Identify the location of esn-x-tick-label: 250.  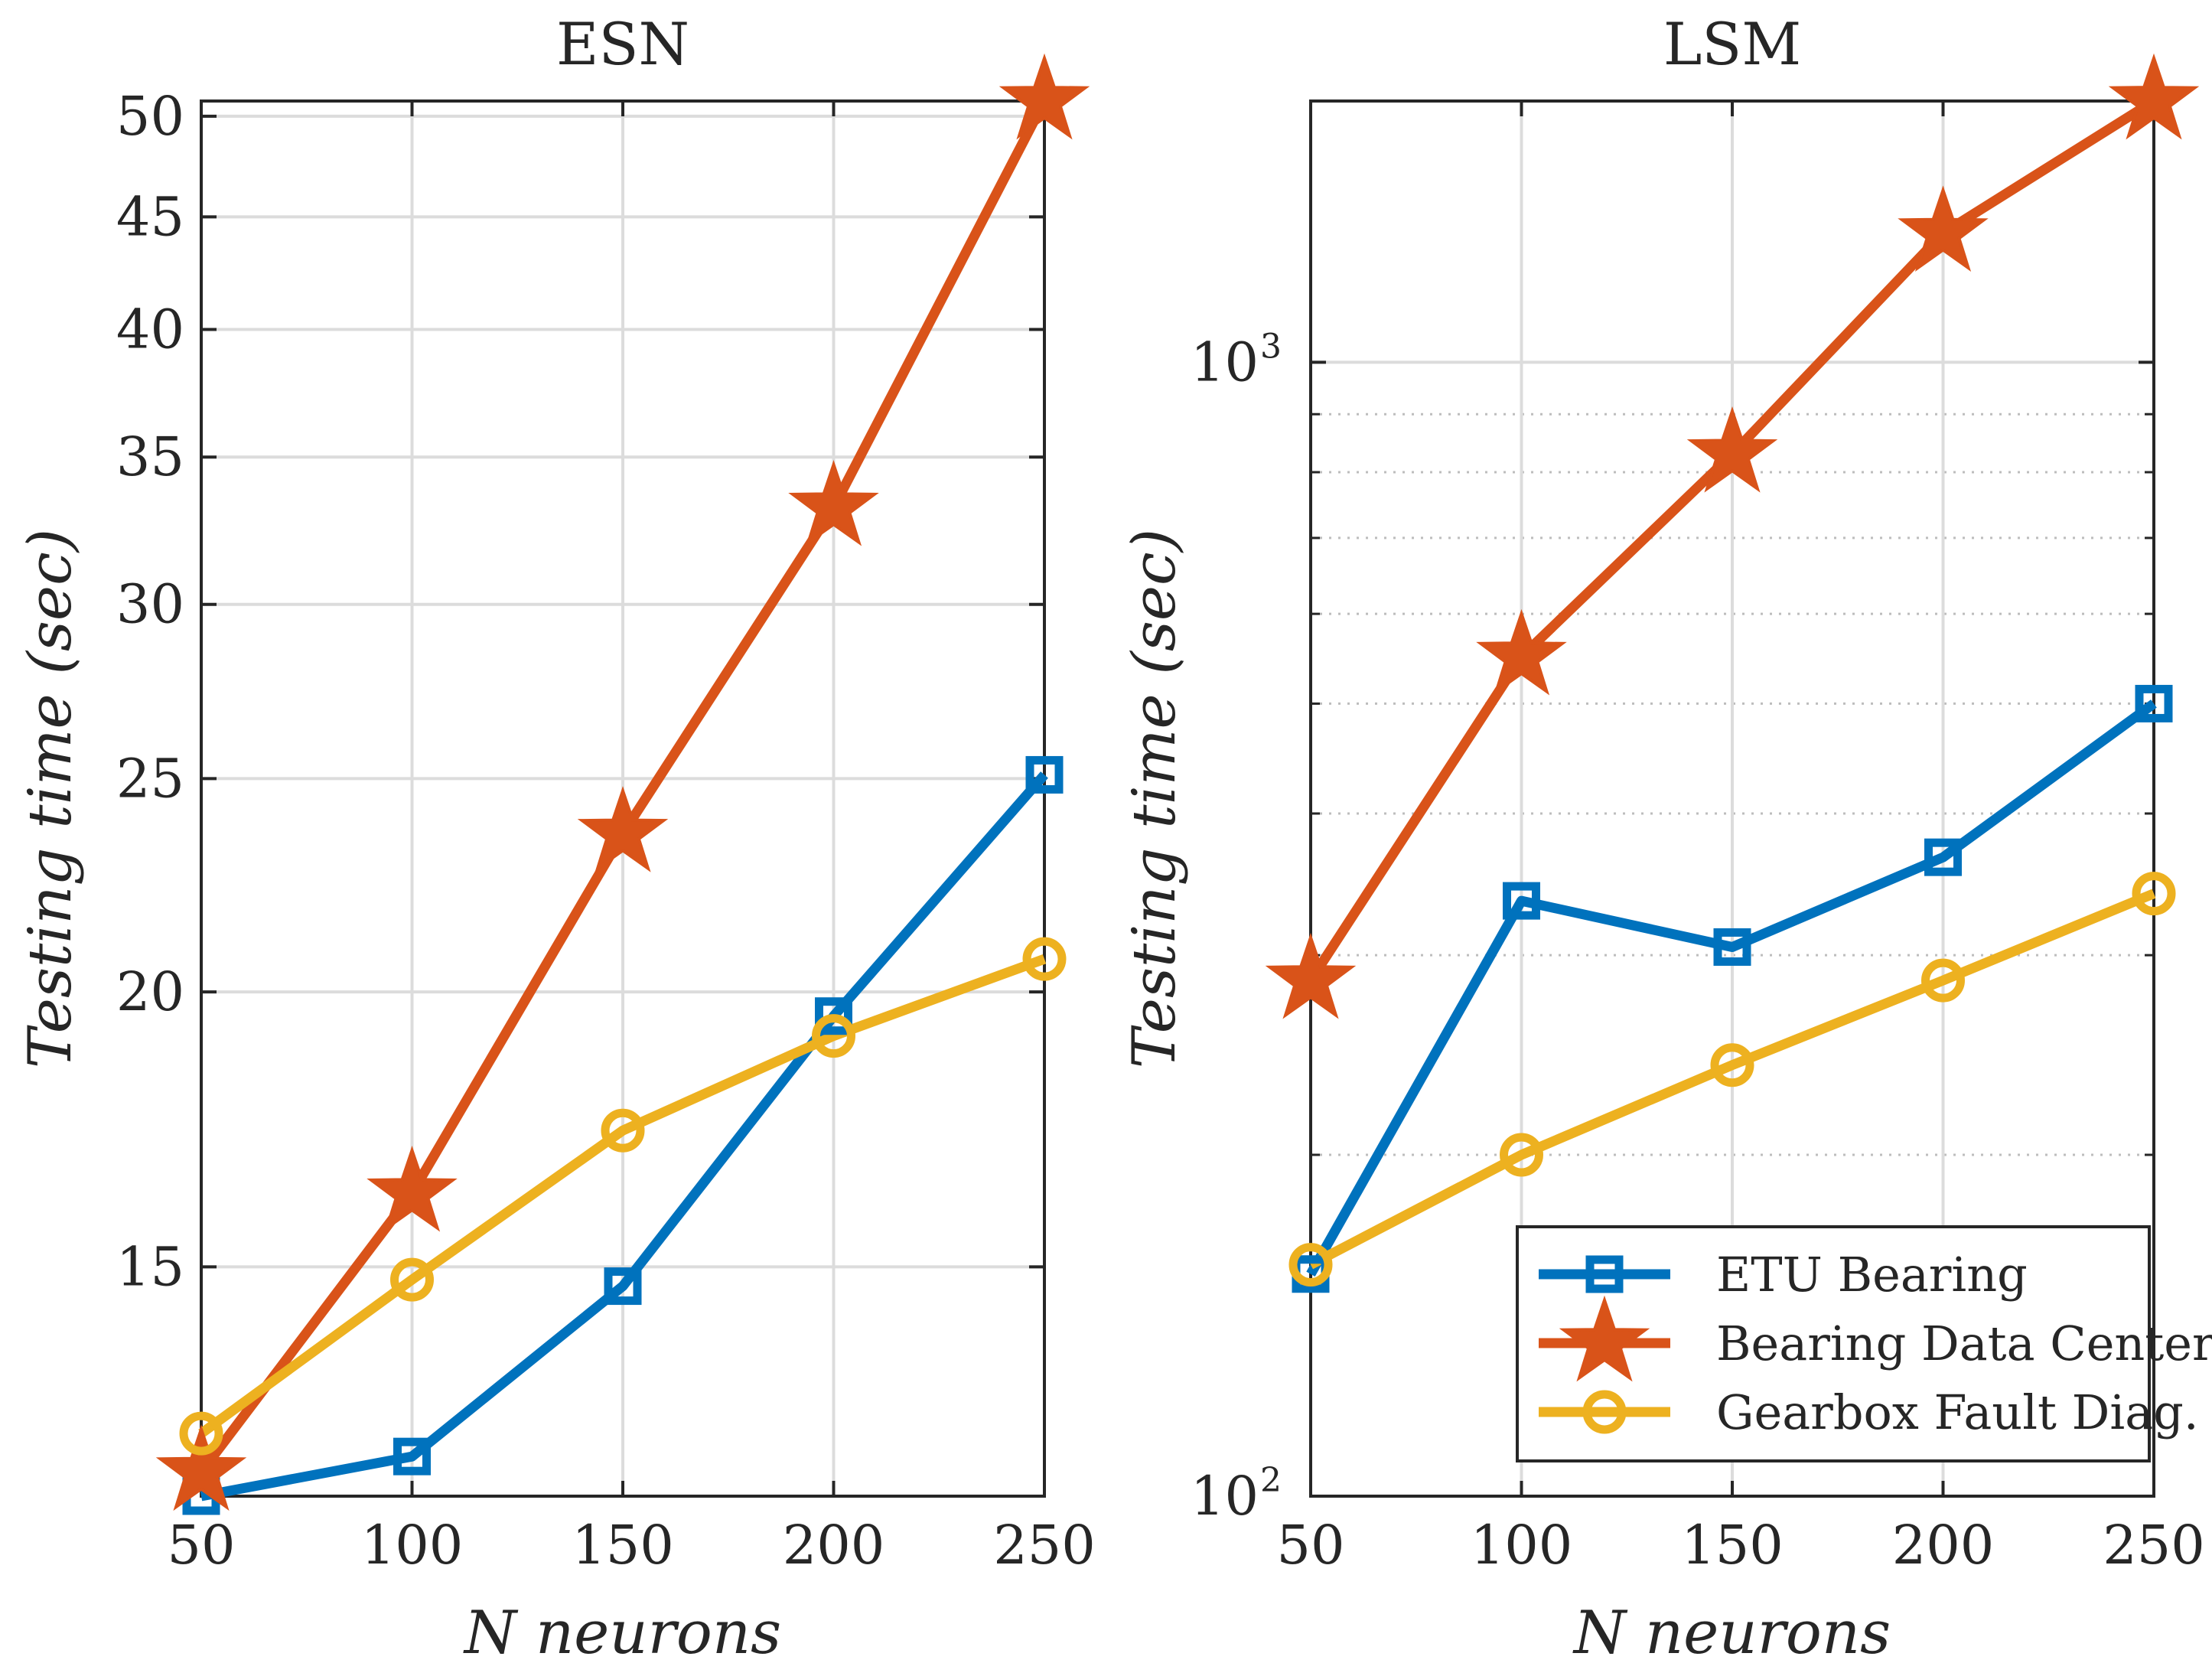
(1044, 1546).